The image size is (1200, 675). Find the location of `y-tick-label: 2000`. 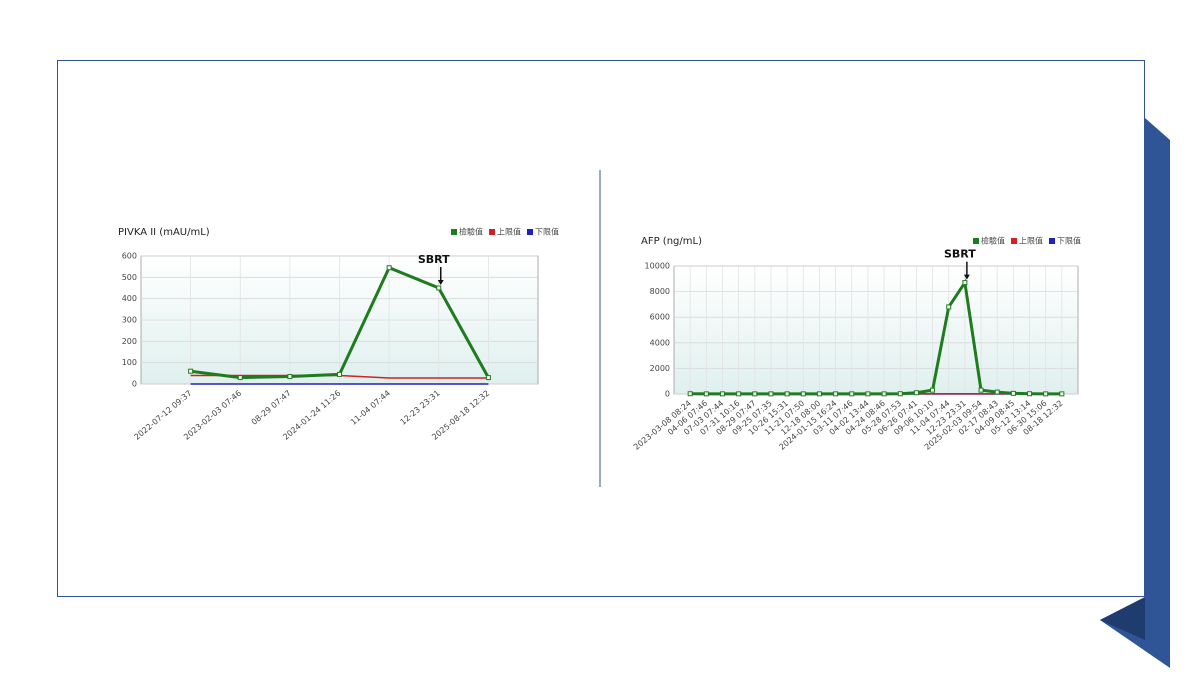

y-tick-label: 2000 is located at coordinates (660, 368).